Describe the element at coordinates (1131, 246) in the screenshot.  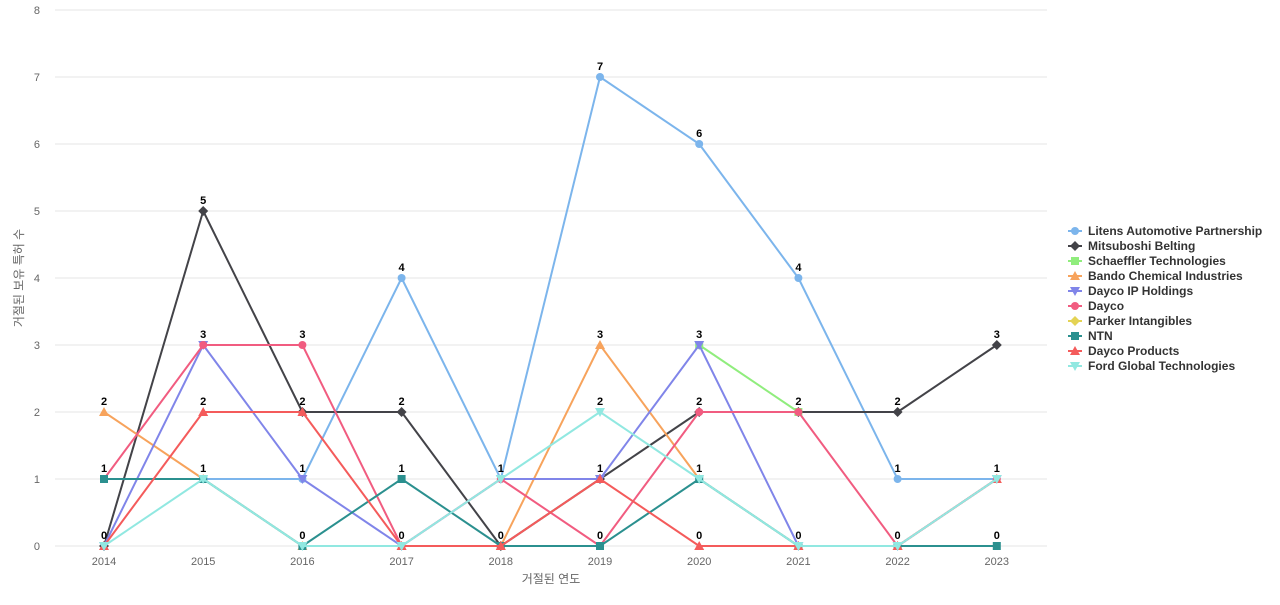
I see `legend-item-mitsuboshi-belting: Mitsuboshi Belting` at that location.